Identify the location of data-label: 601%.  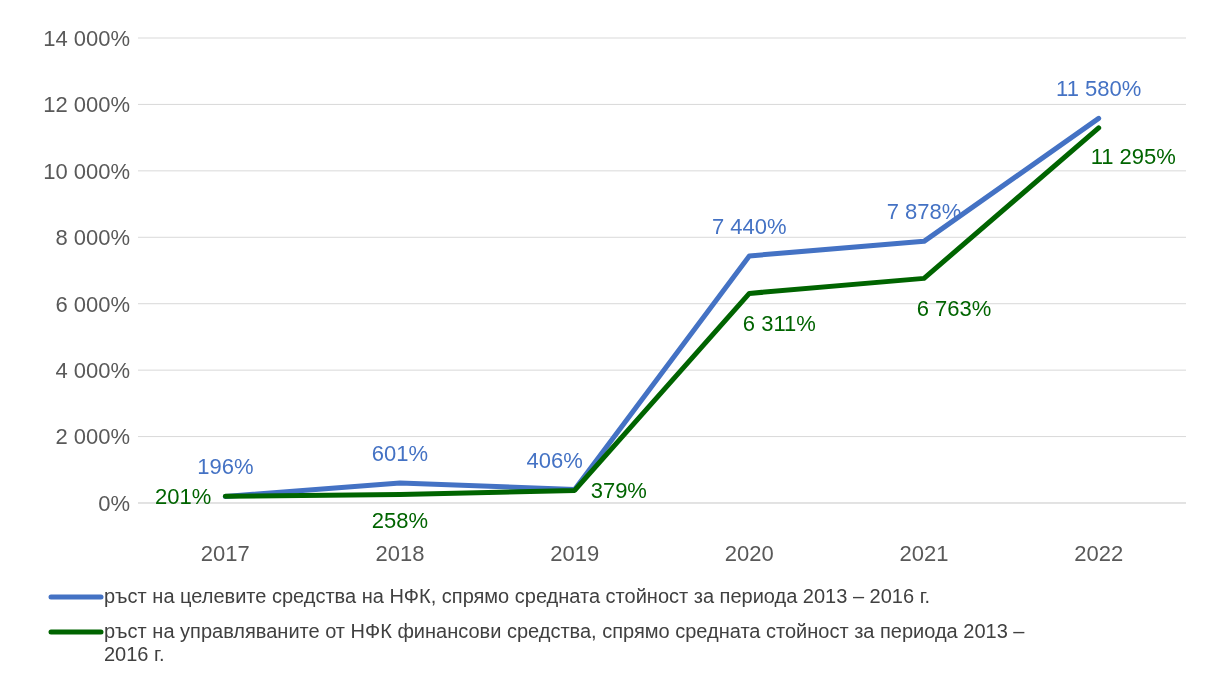
(400, 454).